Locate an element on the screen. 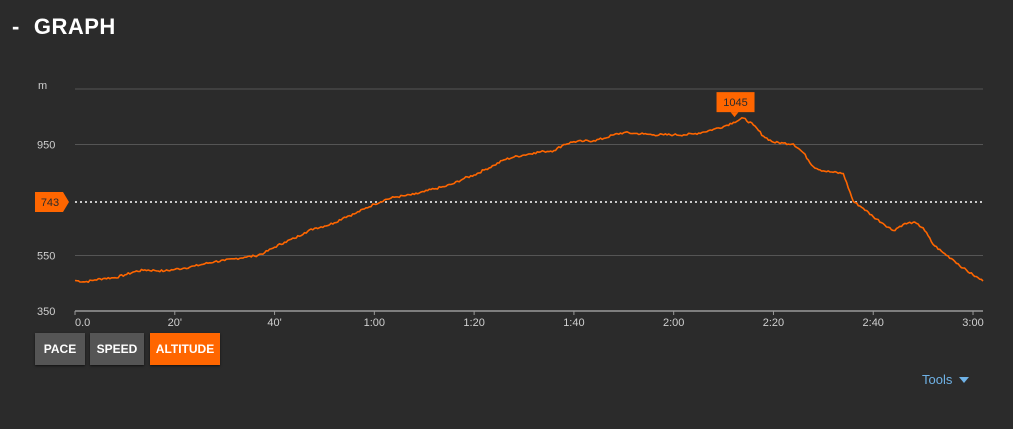 This screenshot has width=1013, height=429. tools-label: Tools is located at coordinates (937, 379).